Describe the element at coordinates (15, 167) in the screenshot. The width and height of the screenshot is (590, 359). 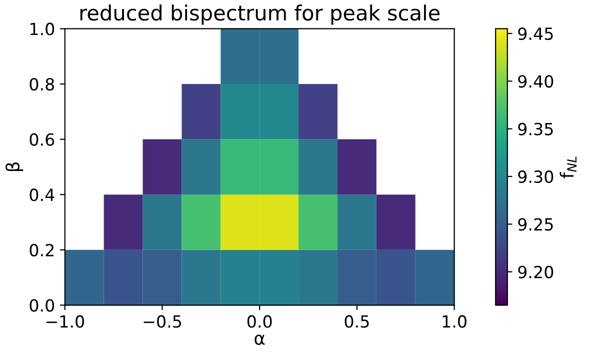
I see `y-axis-title: β` at that location.